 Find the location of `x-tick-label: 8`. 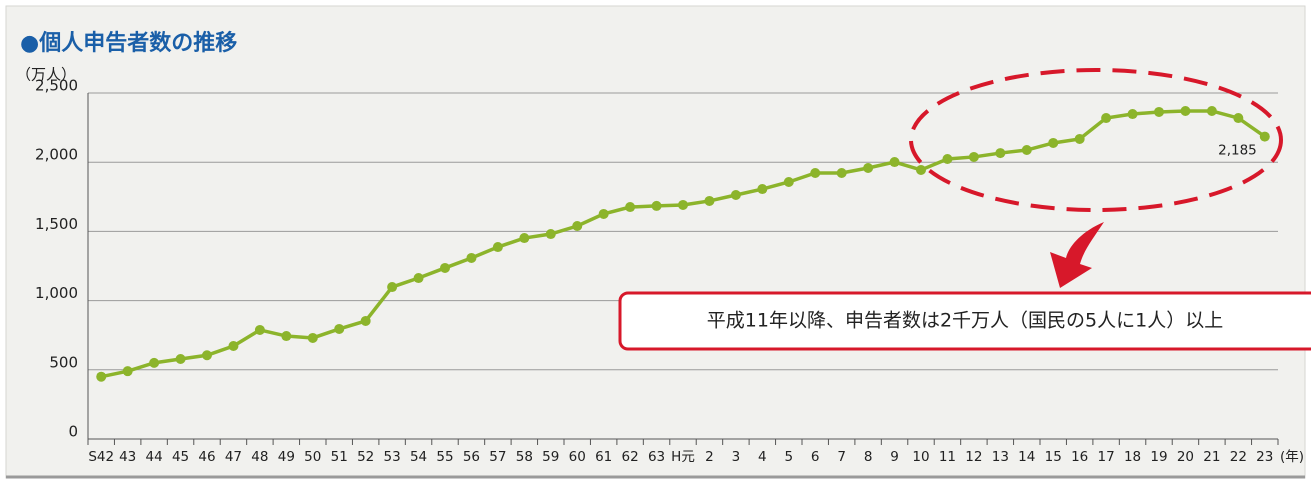

x-tick-label: 8 is located at coordinates (868, 457).